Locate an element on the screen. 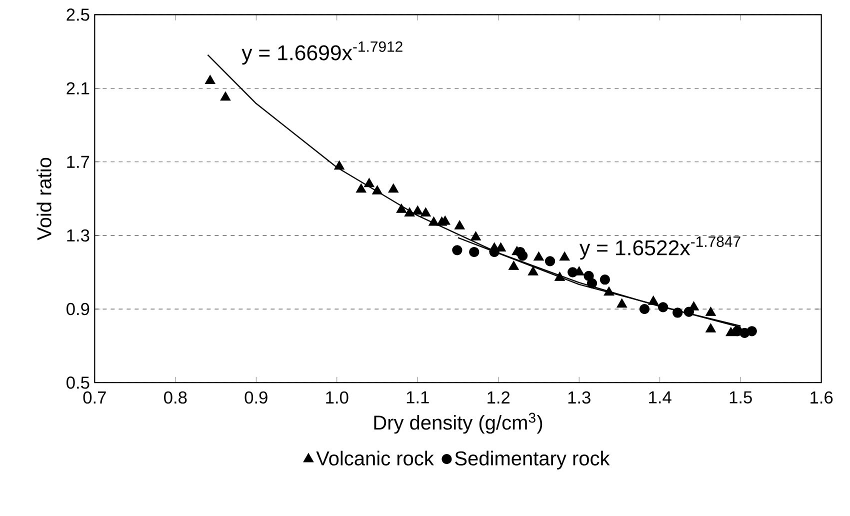  y-tick-label: 2.5 is located at coordinates (78, 14).